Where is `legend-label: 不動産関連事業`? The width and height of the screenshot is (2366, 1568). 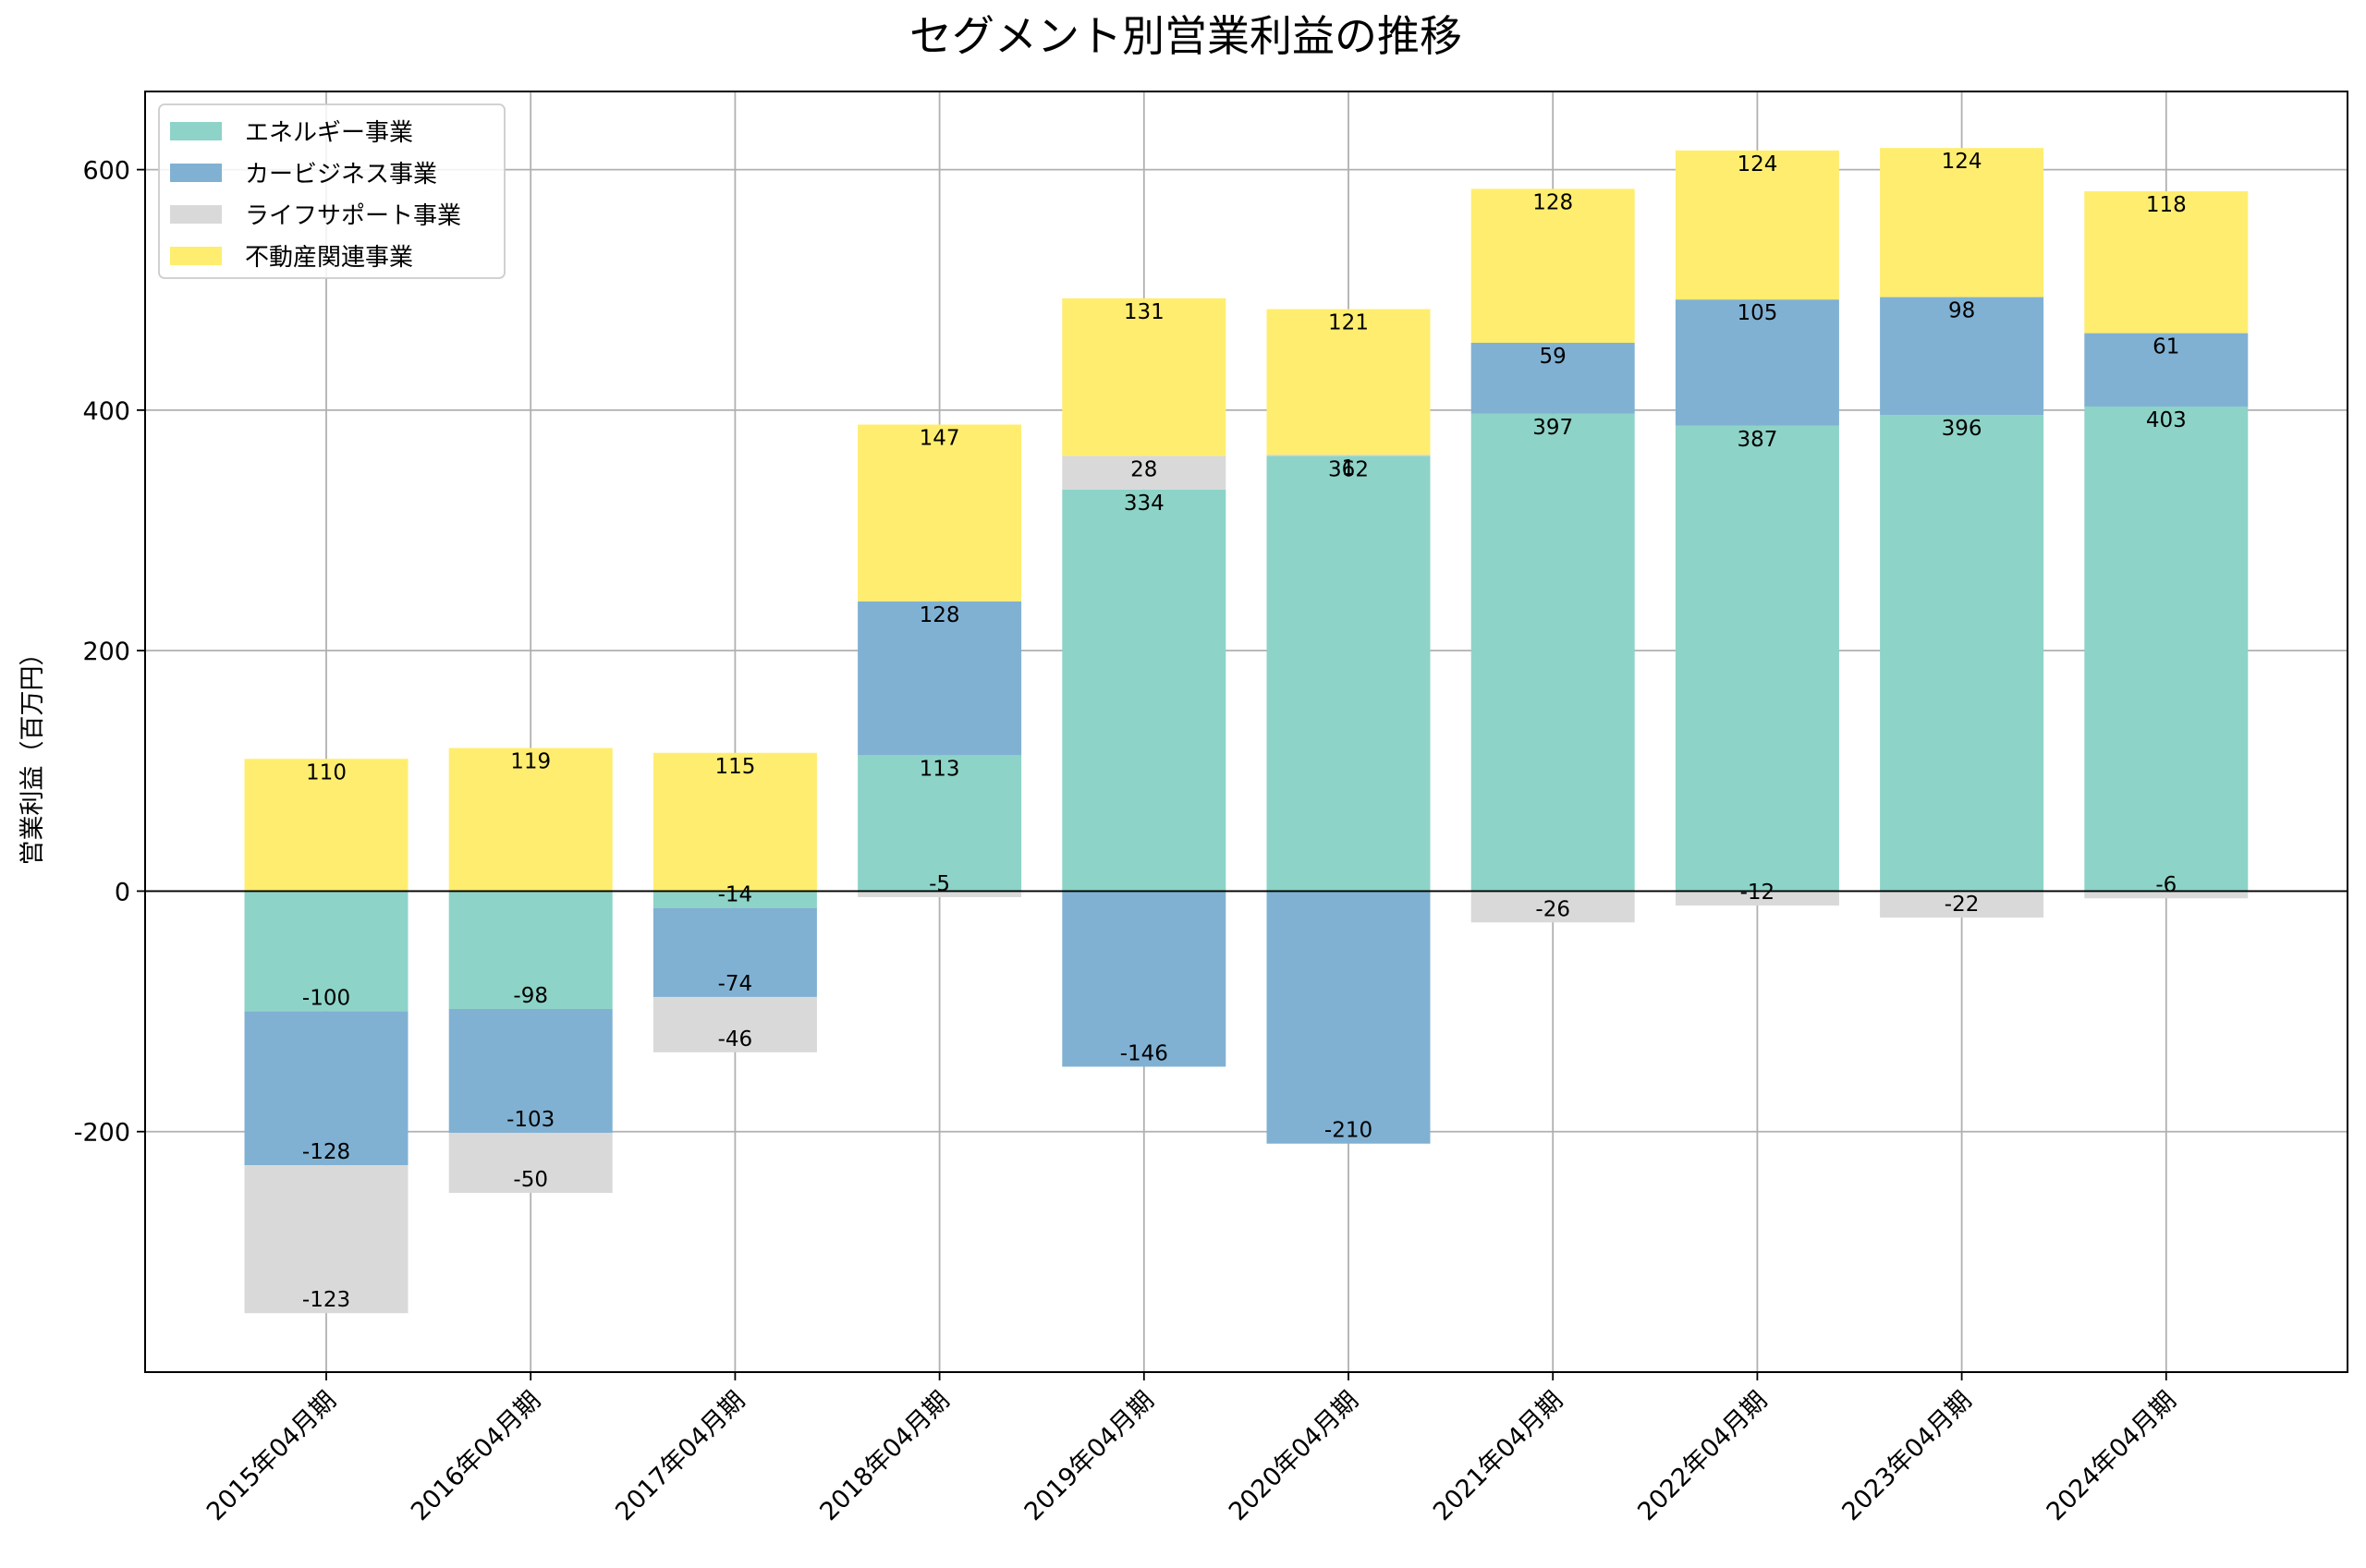
legend-label: 不動産関連事業 is located at coordinates (329, 258).